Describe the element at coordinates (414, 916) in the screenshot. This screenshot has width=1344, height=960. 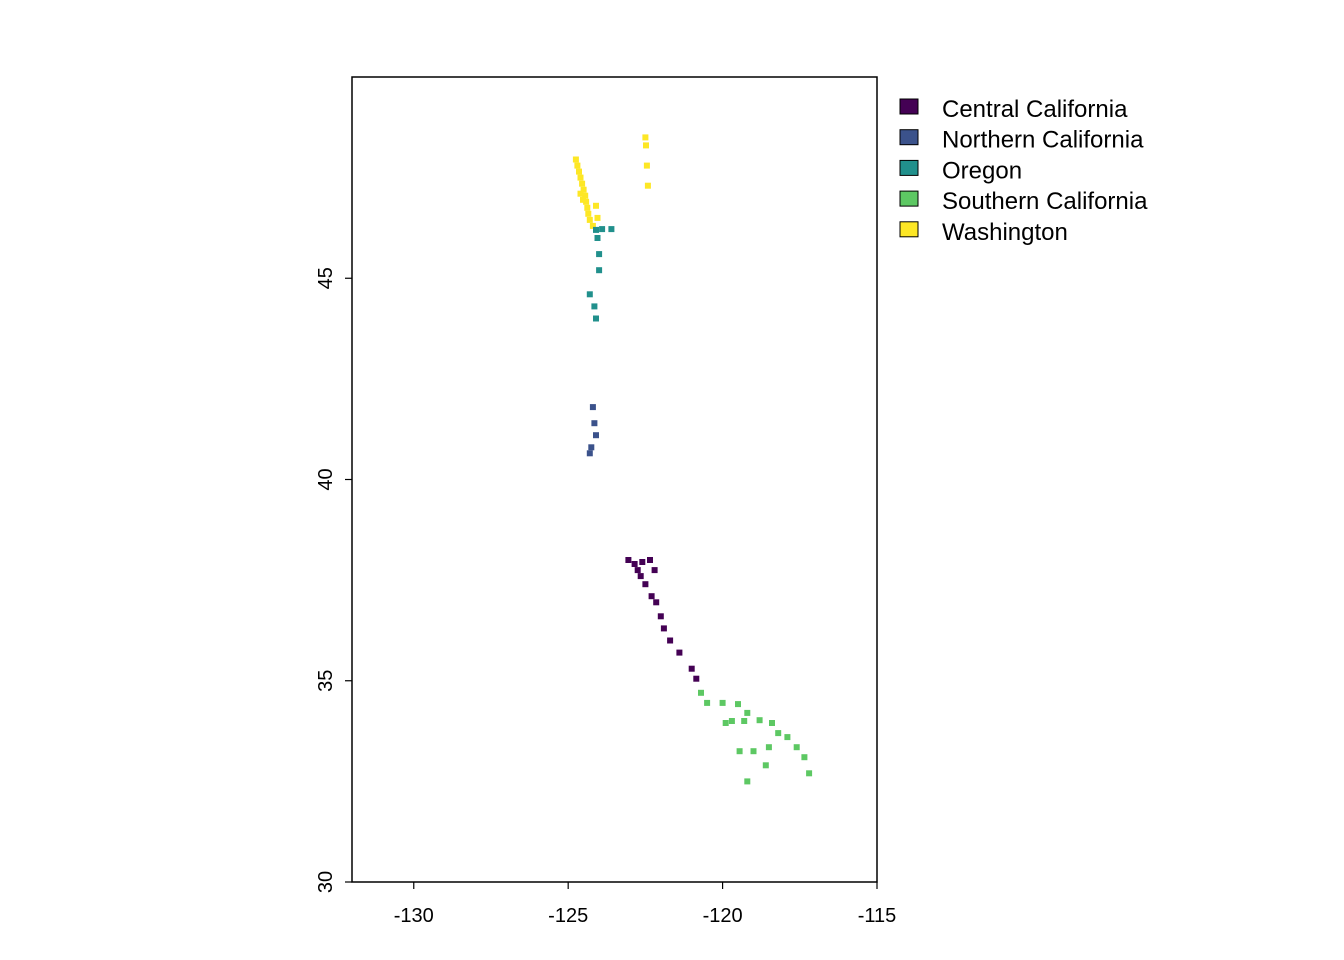
I see `x-tick-label: -130` at that location.